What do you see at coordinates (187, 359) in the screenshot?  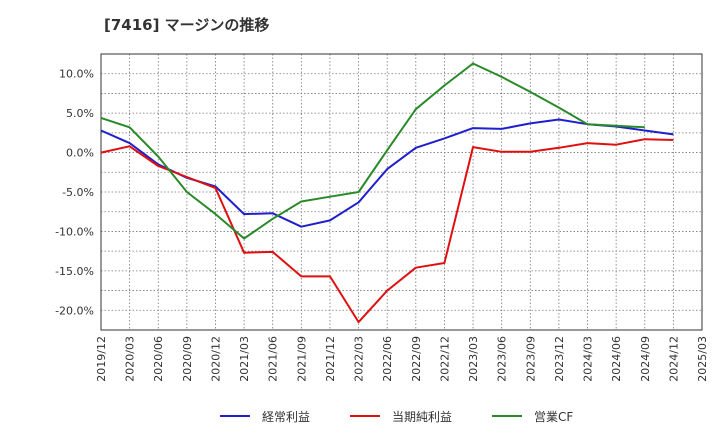 I see `x-tick-label: 2020/09` at bounding box center [187, 359].